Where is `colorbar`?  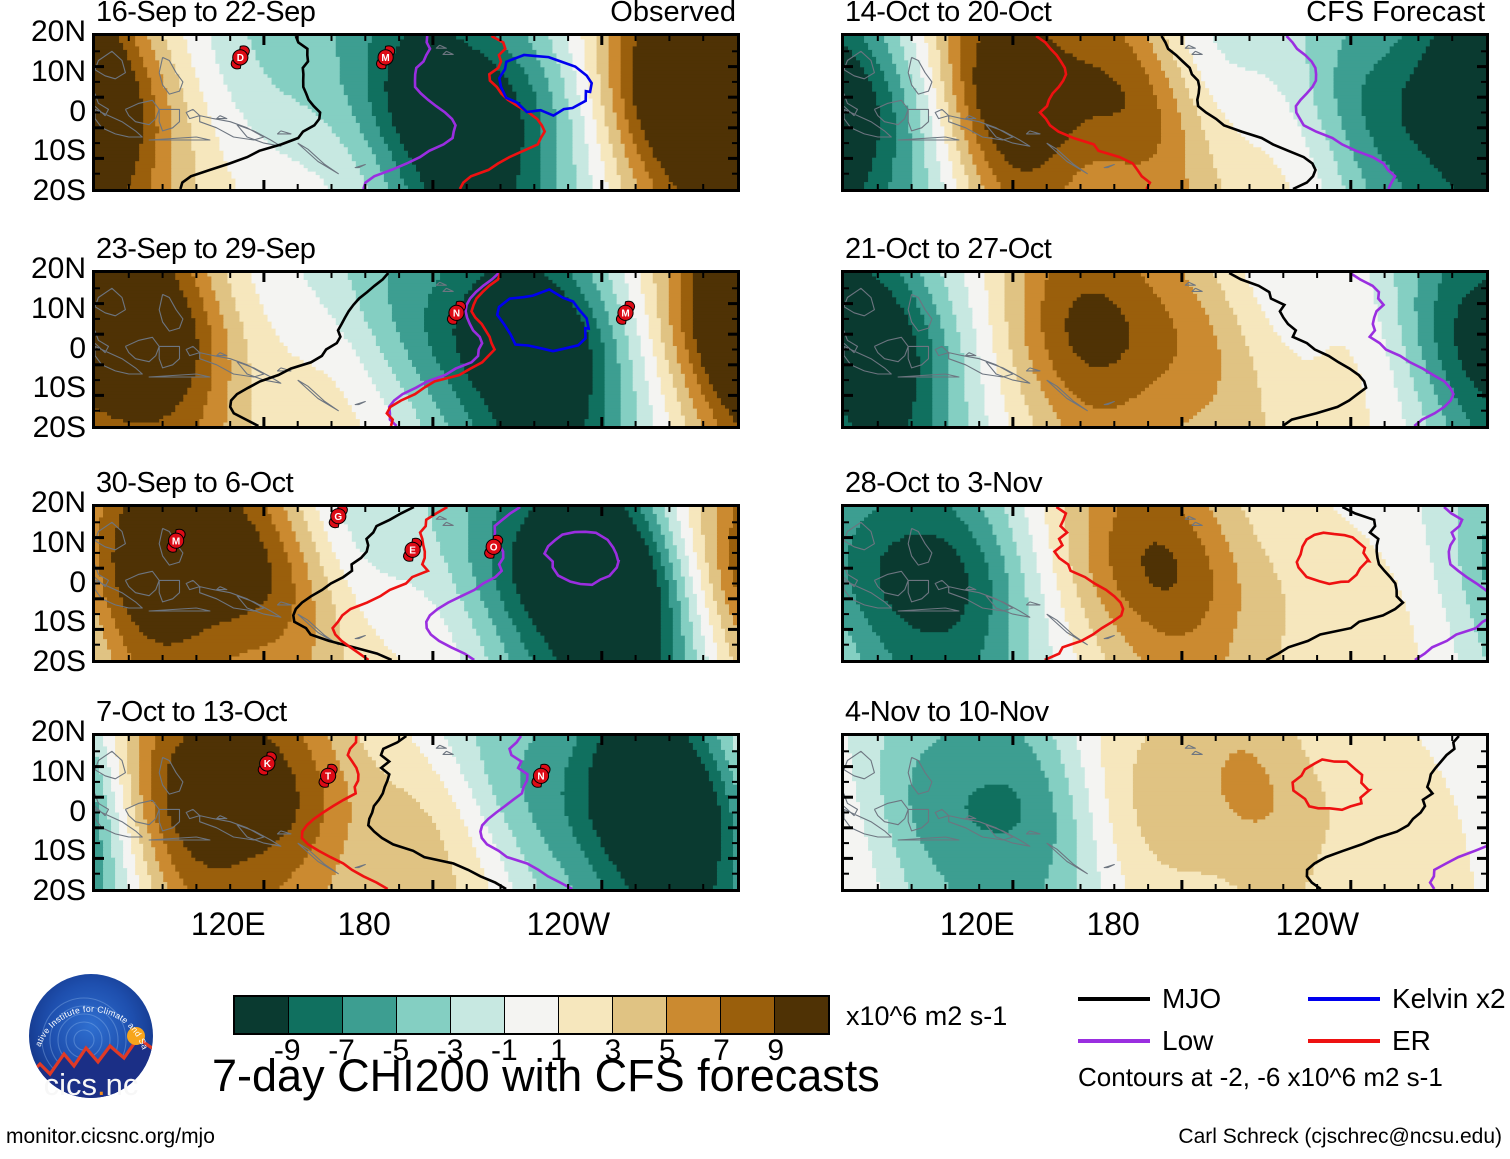
colorbar is located at coordinates (531, 1015).